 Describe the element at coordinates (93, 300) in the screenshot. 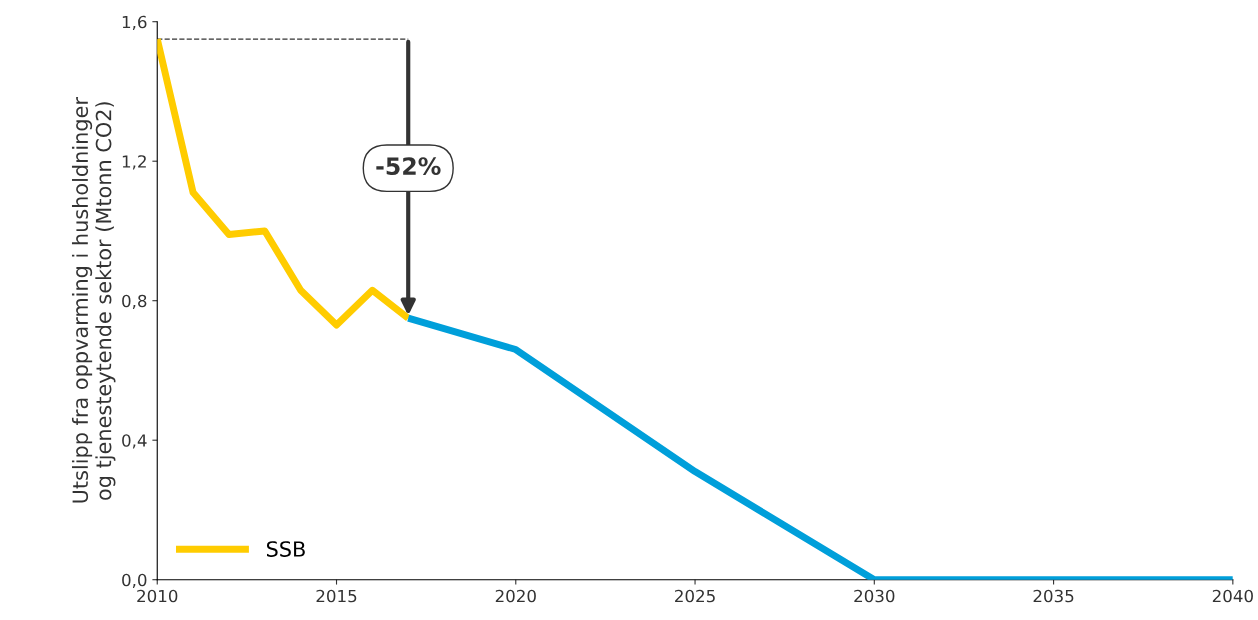

I see `y-axis-title: Utslipp fra oppvarming i husholdninger og tjenesteytende sektor (Mtonn CO2)` at that location.